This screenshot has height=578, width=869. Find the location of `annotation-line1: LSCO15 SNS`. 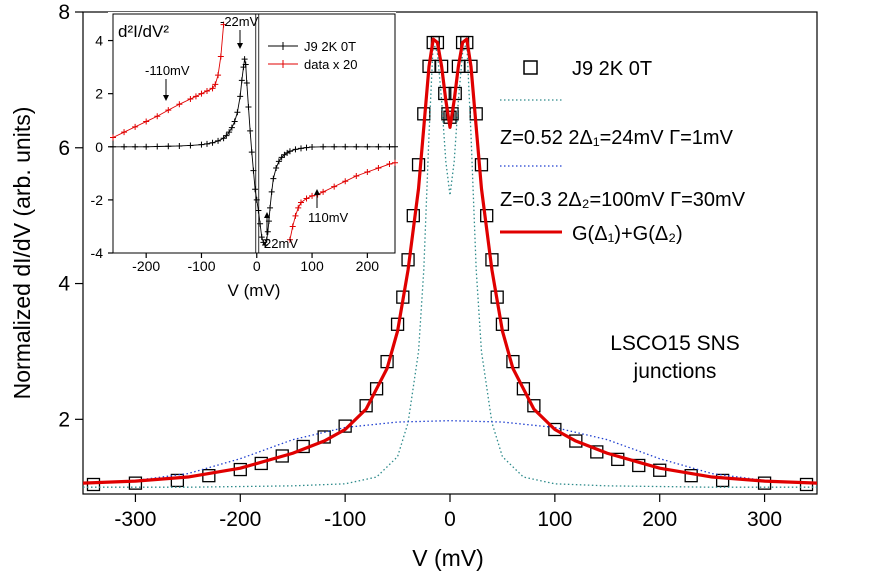

annotation-line1: LSCO15 SNS is located at coordinates (675, 343).